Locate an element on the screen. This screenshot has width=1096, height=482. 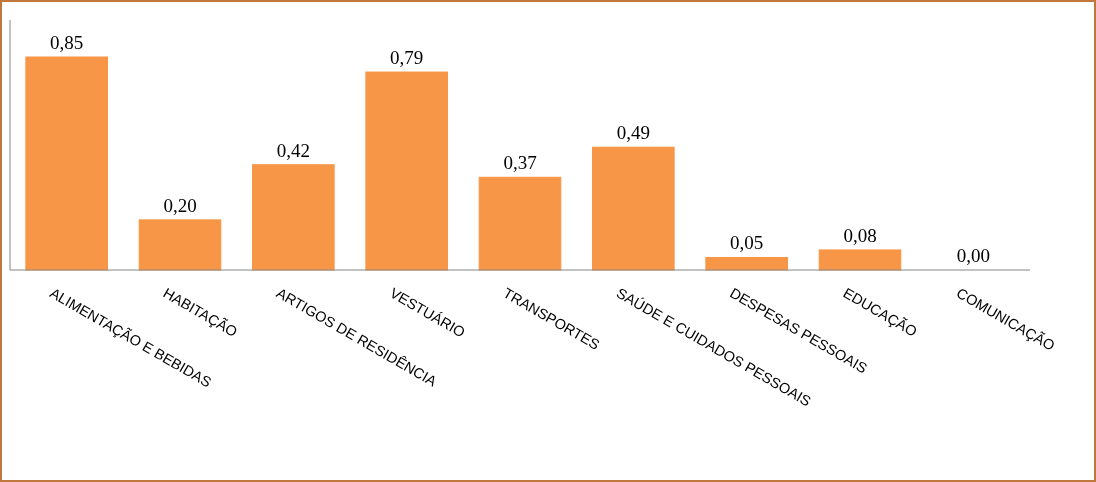
data-label: 0,42 is located at coordinates (293, 150).